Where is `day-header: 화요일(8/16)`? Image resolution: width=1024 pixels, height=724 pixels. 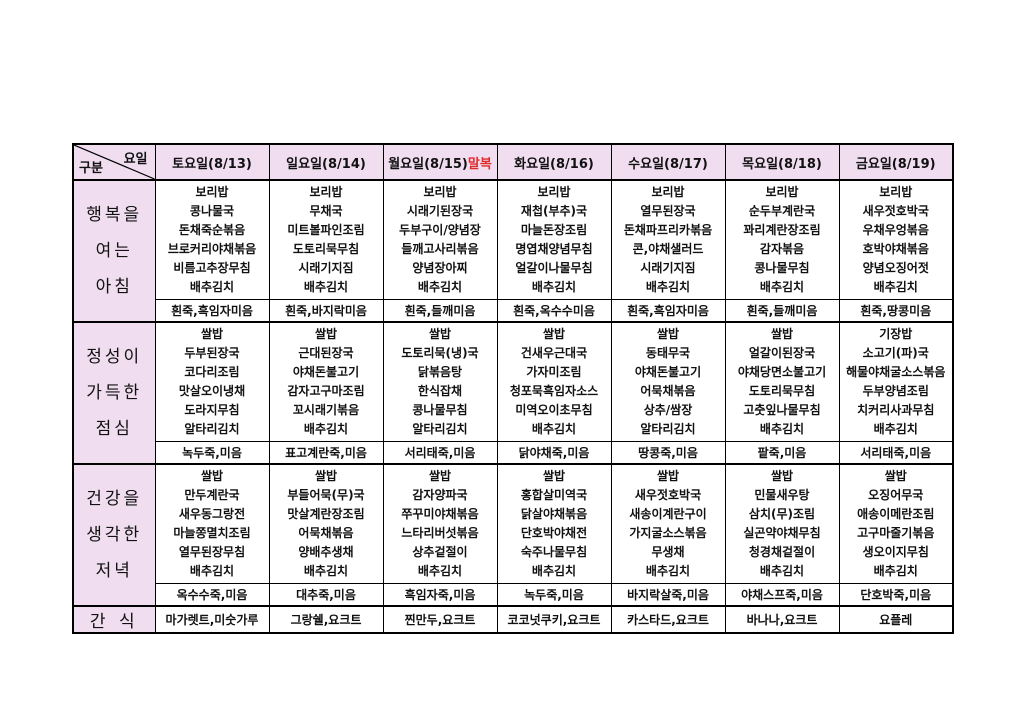 day-header: 화요일(8/16) is located at coordinates (554, 162).